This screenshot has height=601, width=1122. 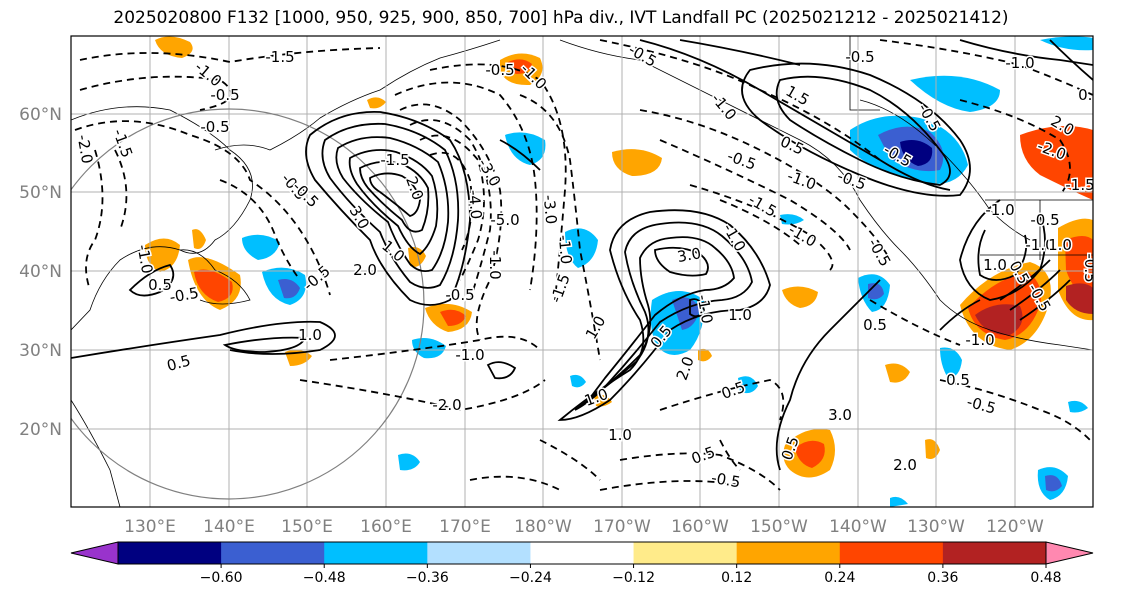 I want to click on colorbar-outline, so click(x=582, y=553).